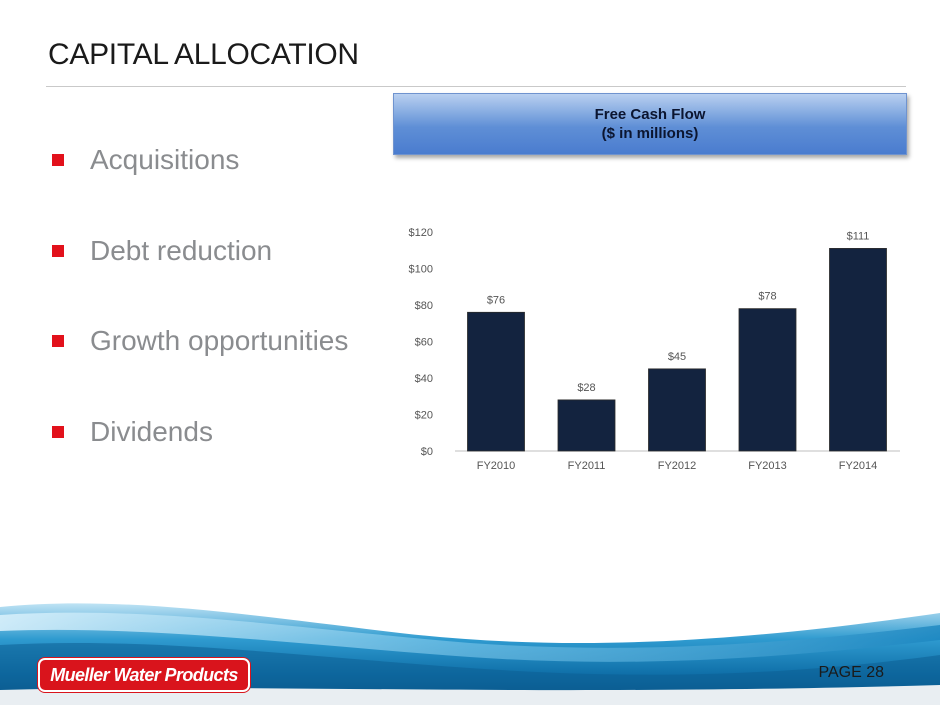  I want to click on y-tick-label: $80, so click(424, 306).